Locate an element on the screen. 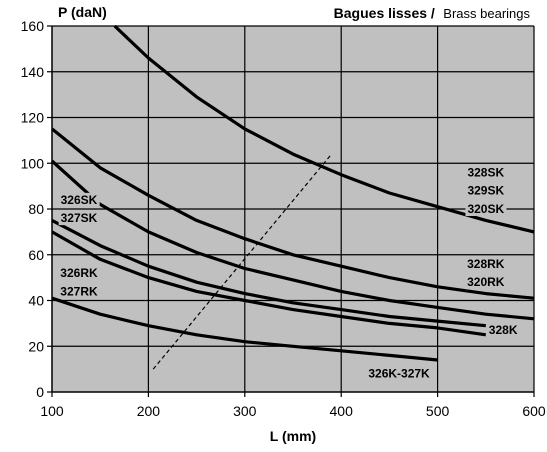 This screenshot has height=452, width=547. curve-label: 326SK is located at coordinates (79, 200).